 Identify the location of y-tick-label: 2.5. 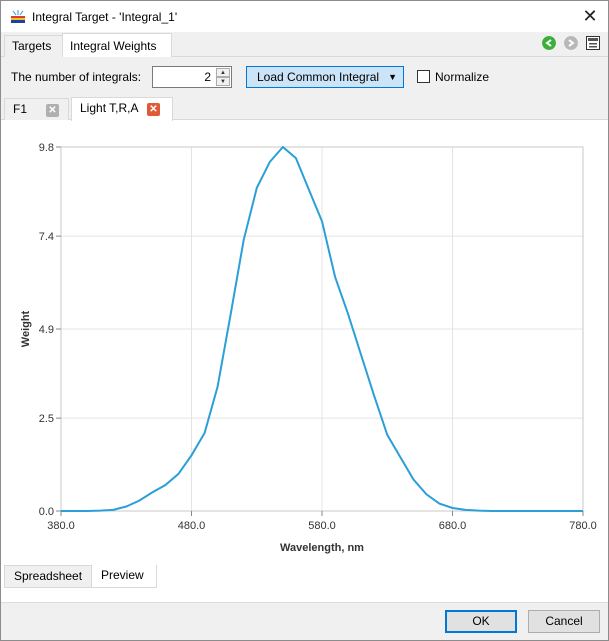
(46, 419).